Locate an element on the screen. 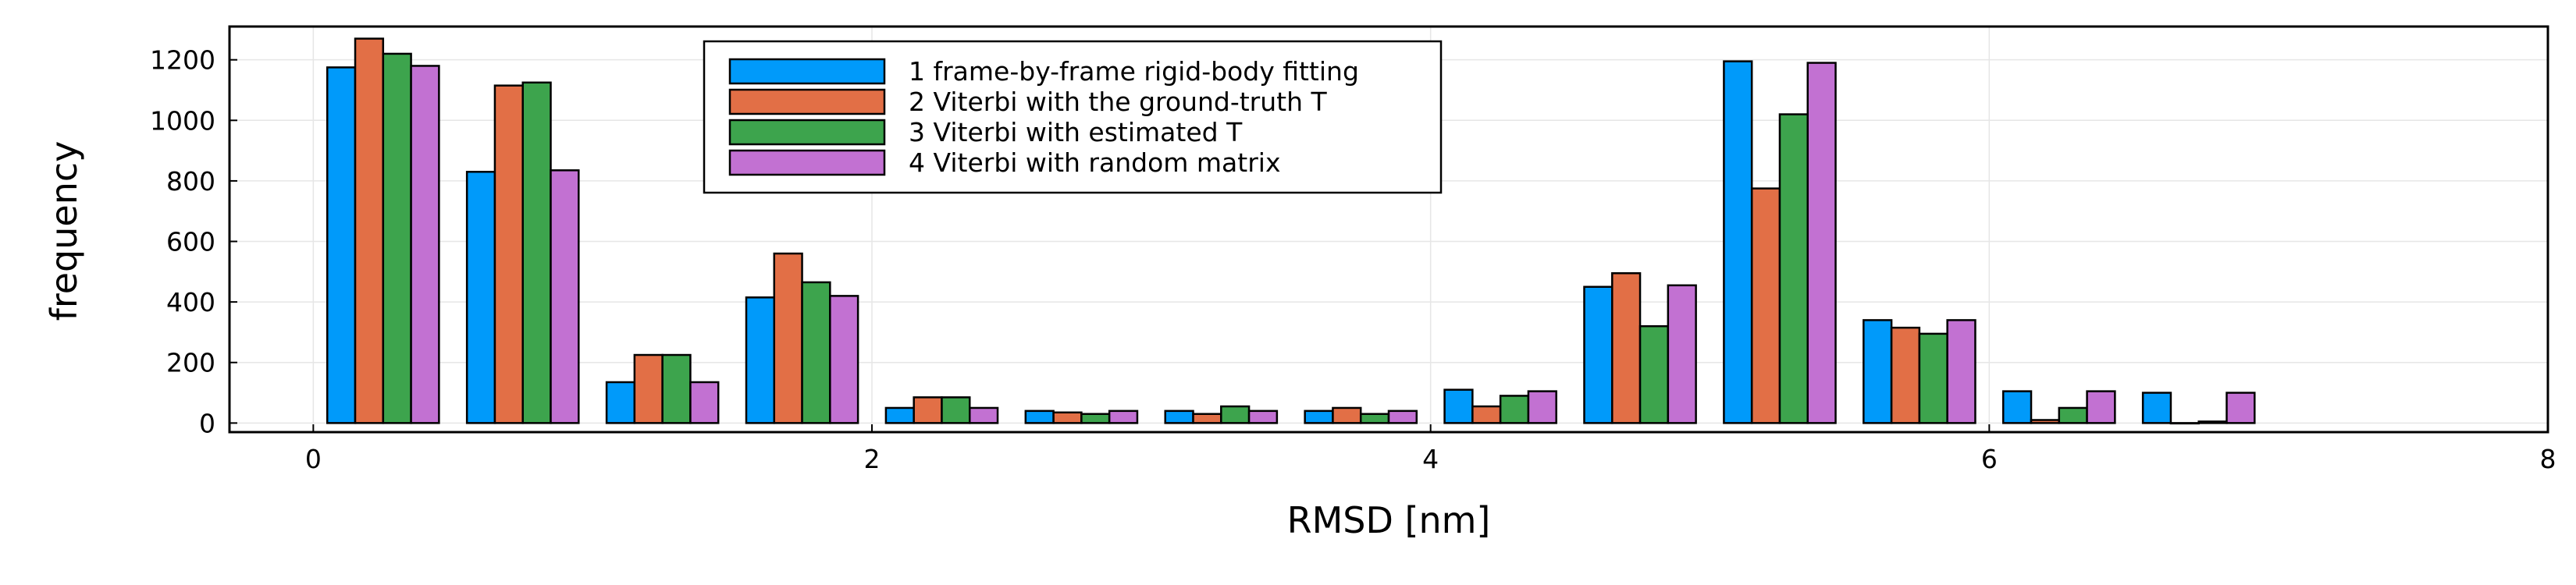 The height and width of the screenshot is (585, 2576). y-axis-ticks: 0 200 400 600 800 1000 1200 is located at coordinates (193, 242).